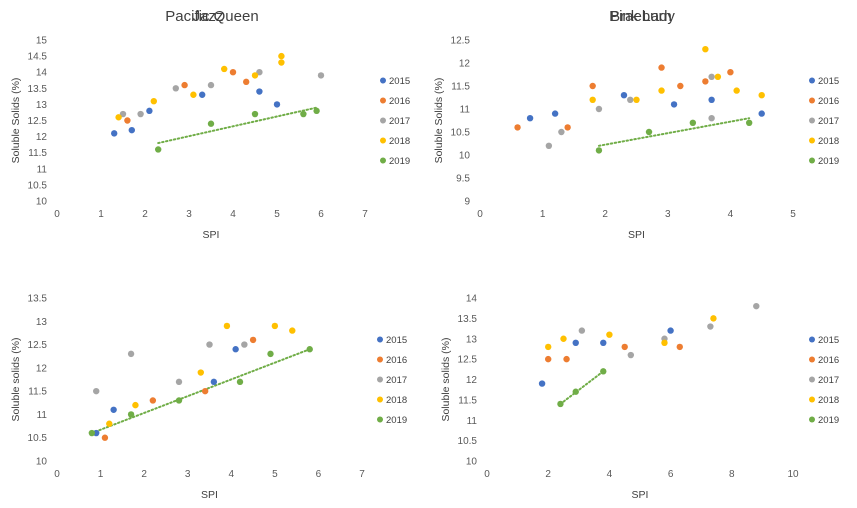 Image resolution: width=857 pixels, height=508 pixels. Describe the element at coordinates (467, 202) in the screenshot. I see `y-tick-label: 9` at that location.